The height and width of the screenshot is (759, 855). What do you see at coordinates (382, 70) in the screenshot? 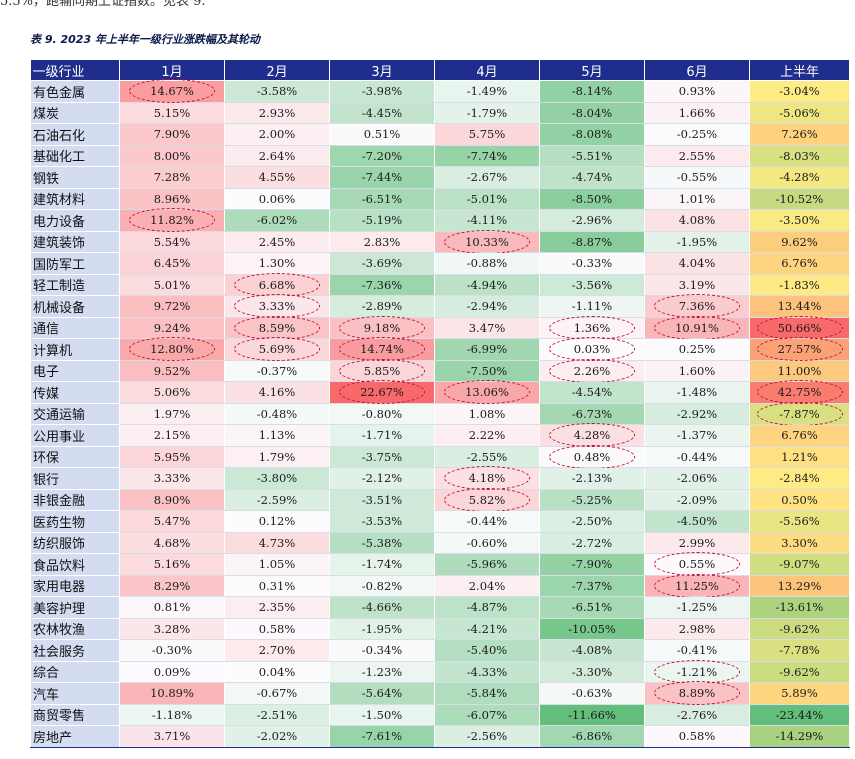
I see `header-mar: 3月` at bounding box center [382, 70].